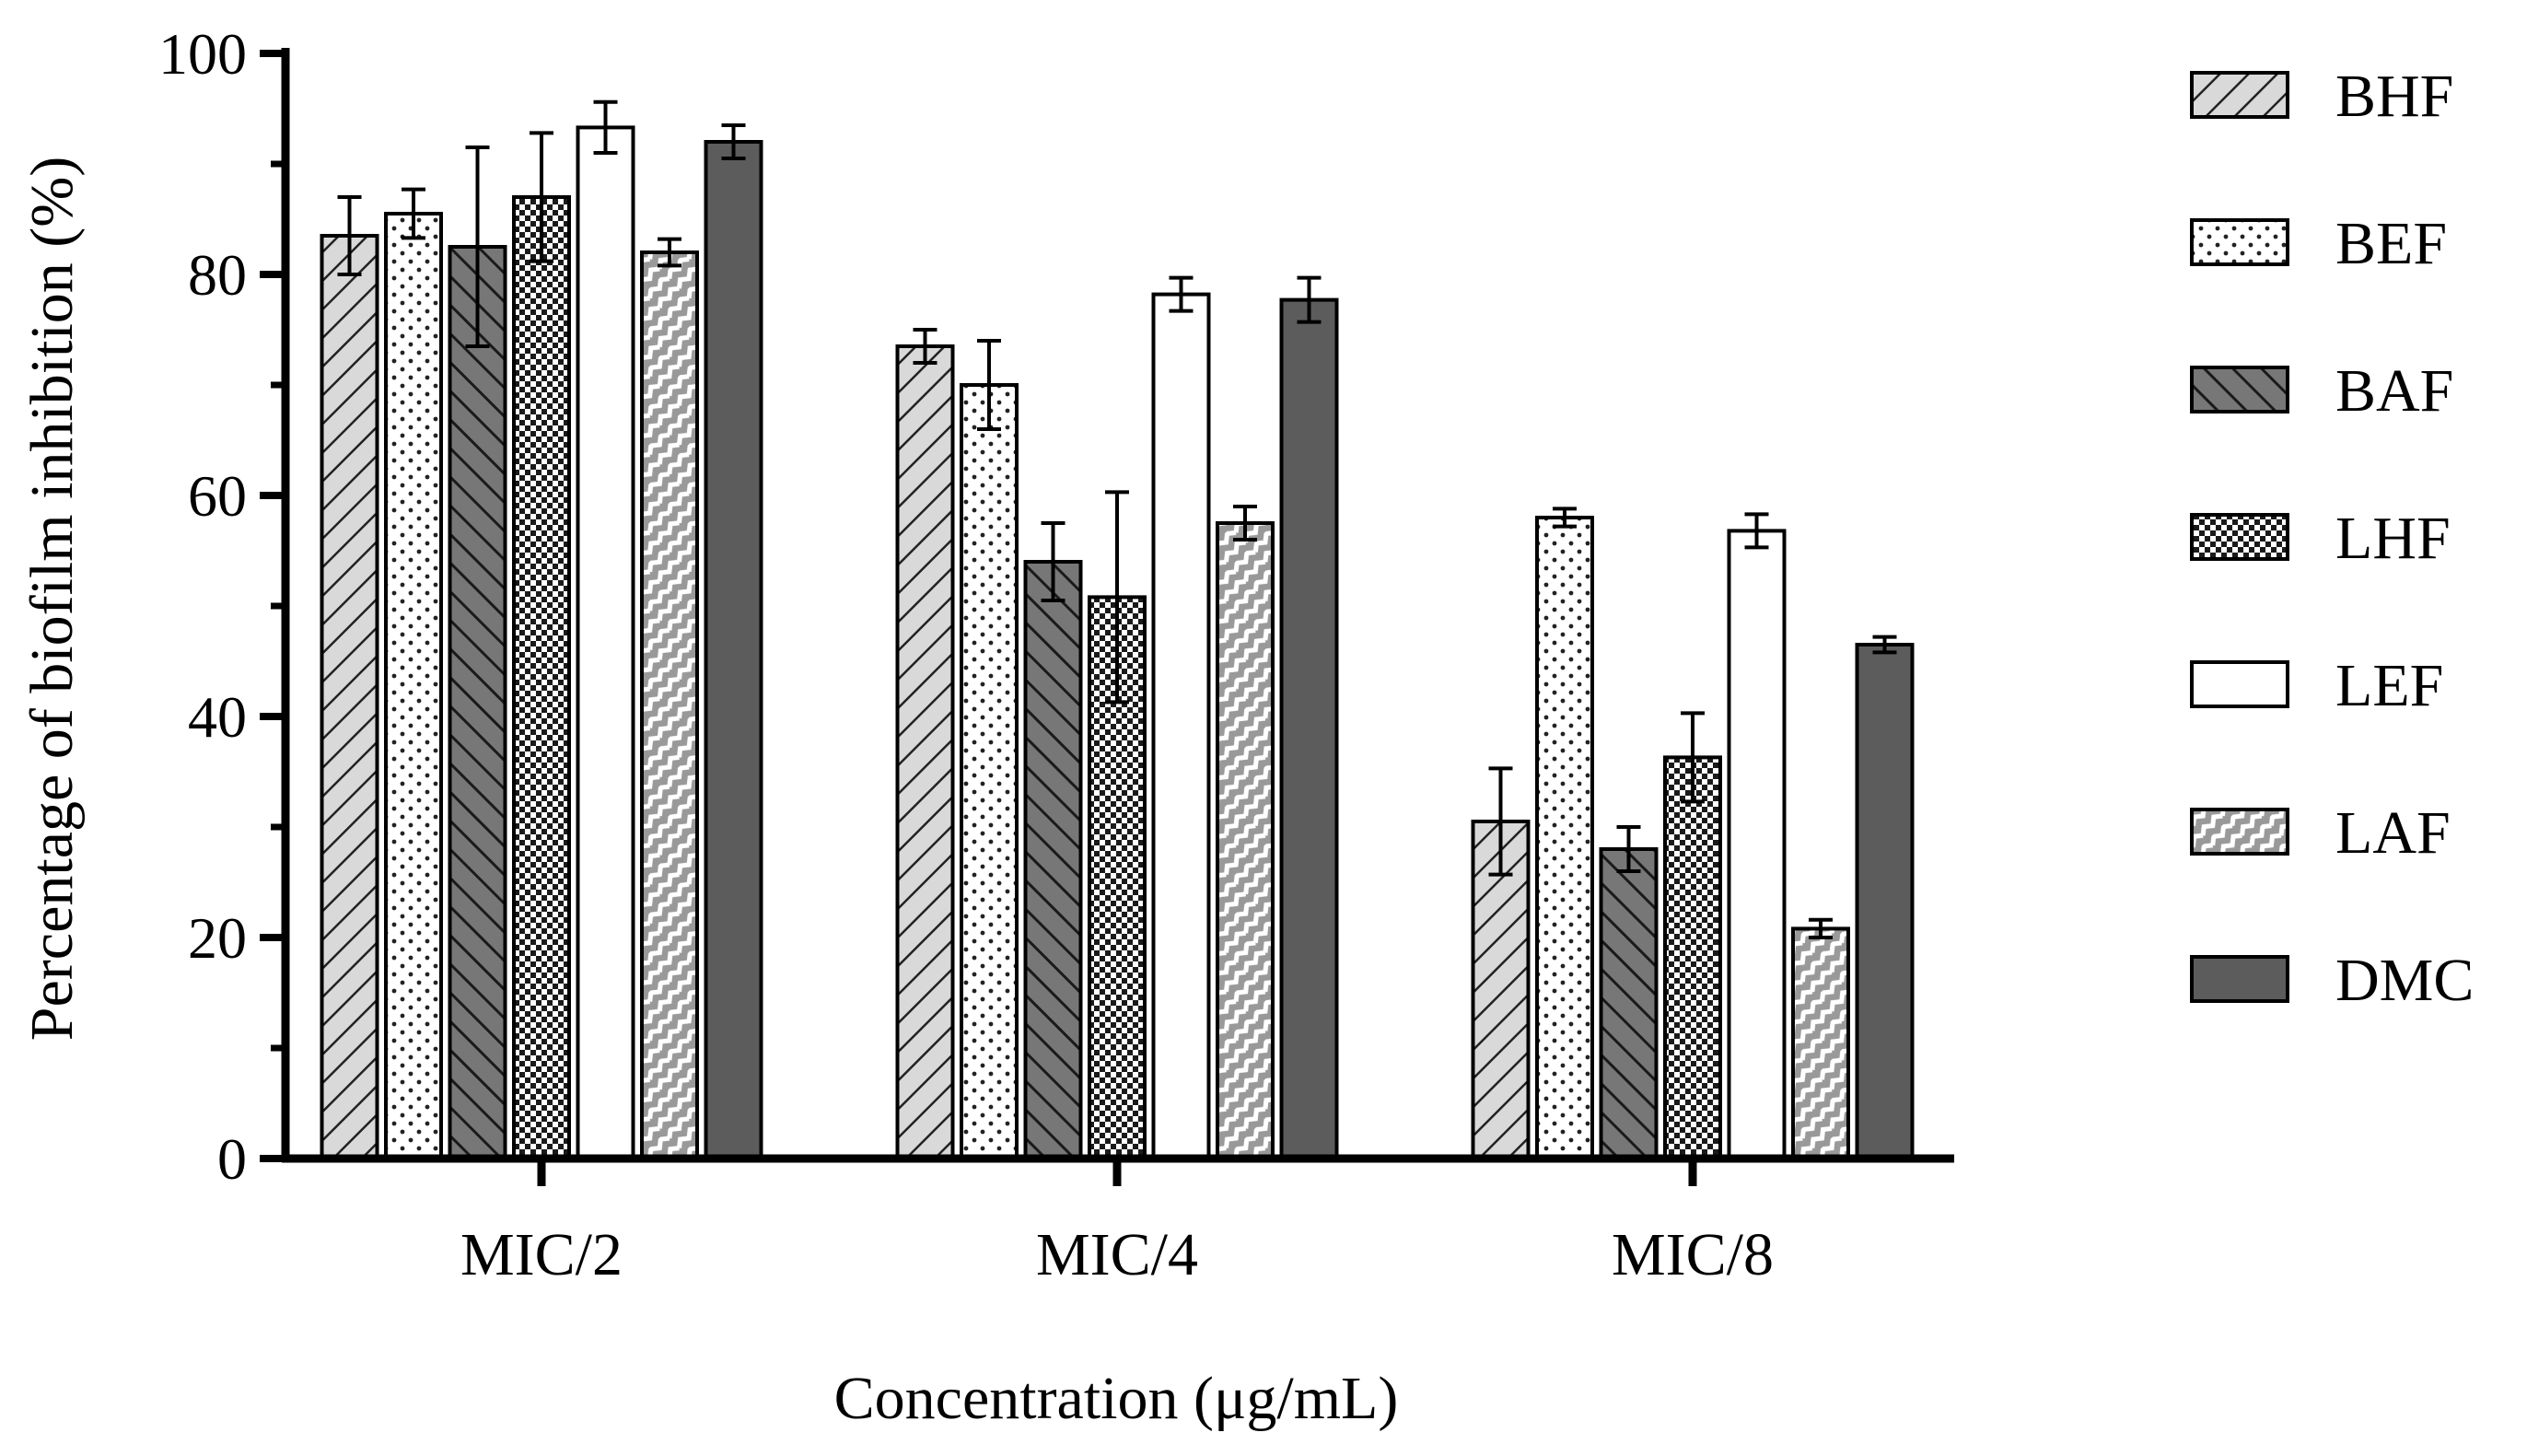 The height and width of the screenshot is (1456, 2527). What do you see at coordinates (2394, 96) in the screenshot?
I see `legend-label-bhf: BHF` at bounding box center [2394, 96].